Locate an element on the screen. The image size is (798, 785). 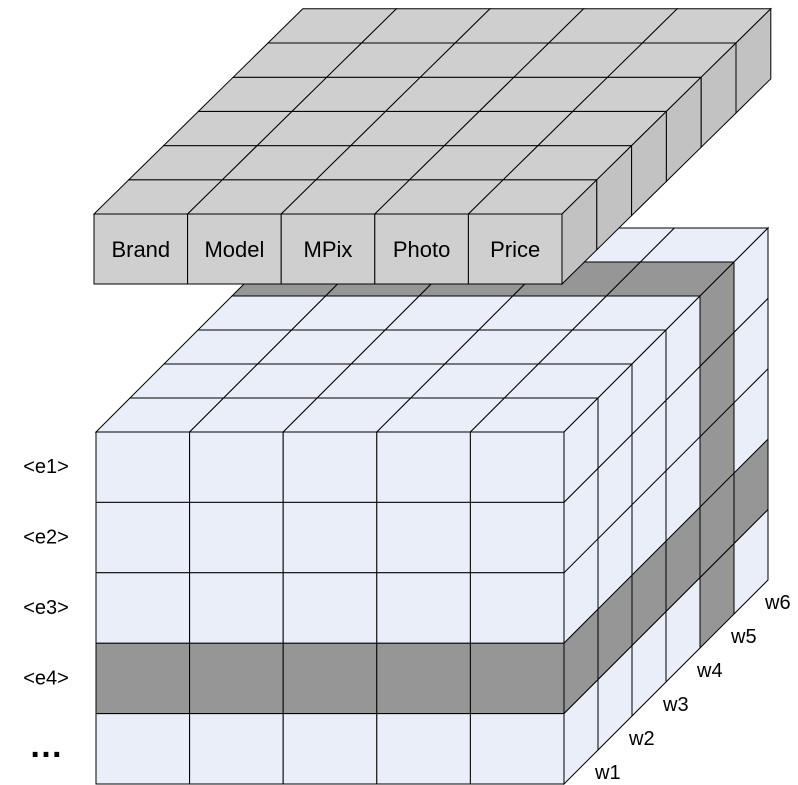
depth-label-w5: w5 is located at coordinates (743, 637).